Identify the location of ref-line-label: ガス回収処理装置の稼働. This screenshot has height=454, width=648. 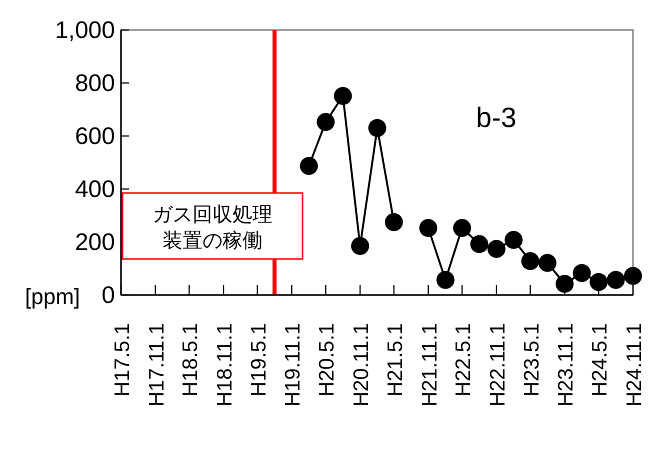
(212, 228).